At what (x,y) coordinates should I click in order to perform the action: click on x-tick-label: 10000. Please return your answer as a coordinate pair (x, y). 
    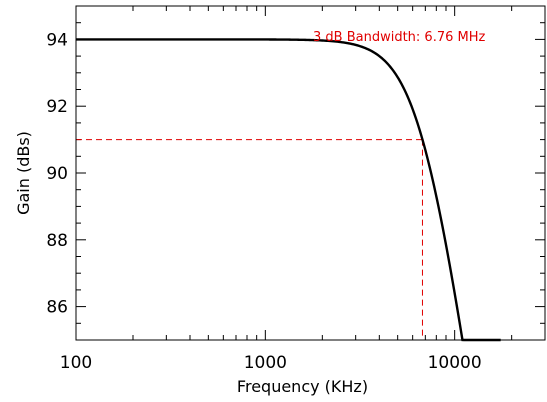
    Looking at the image, I should click on (455, 363).